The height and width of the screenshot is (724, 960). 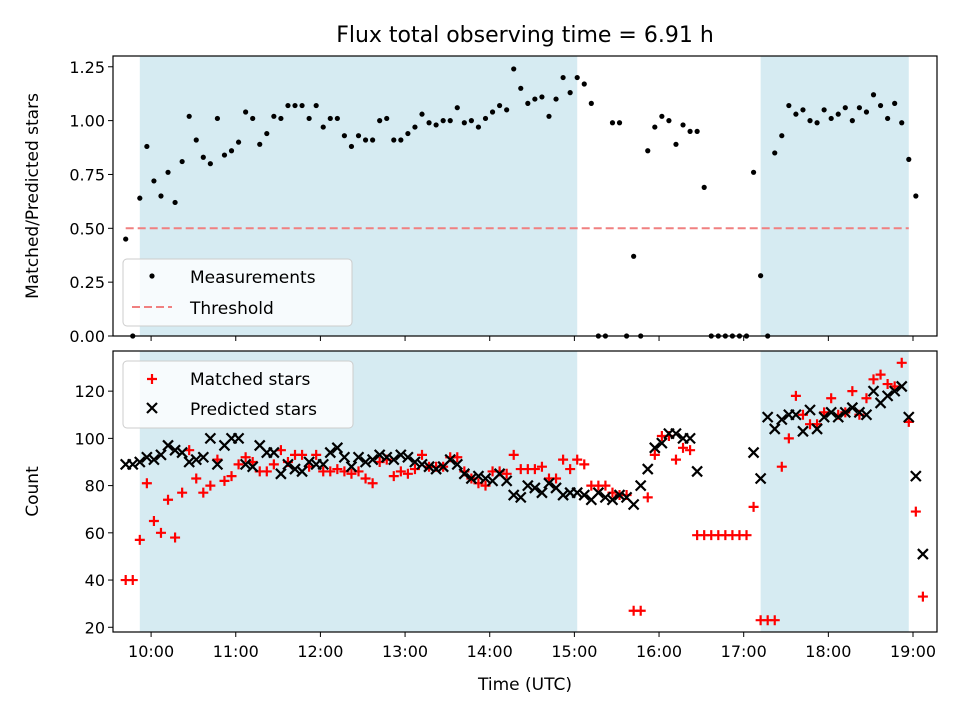 I want to click on legend: Measurements Threshold, so click(x=237, y=292).